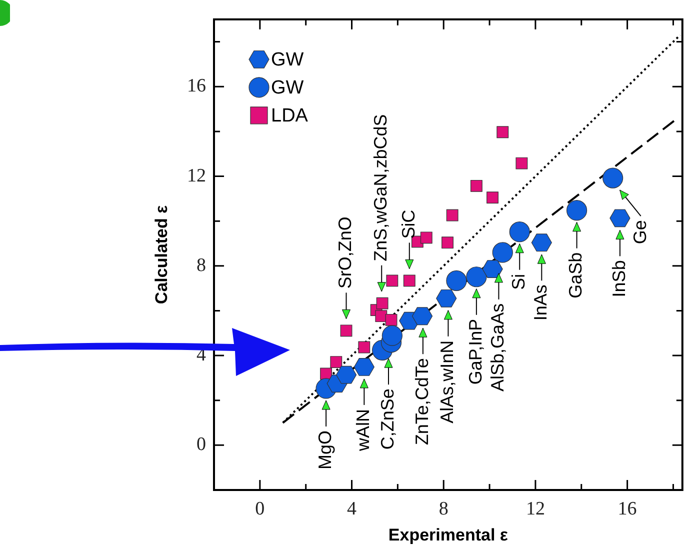 Image resolution: width=693 pixels, height=548 pixels. What do you see at coordinates (201, 265) in the screenshot?
I see `y-tick-label: 8` at bounding box center [201, 265].